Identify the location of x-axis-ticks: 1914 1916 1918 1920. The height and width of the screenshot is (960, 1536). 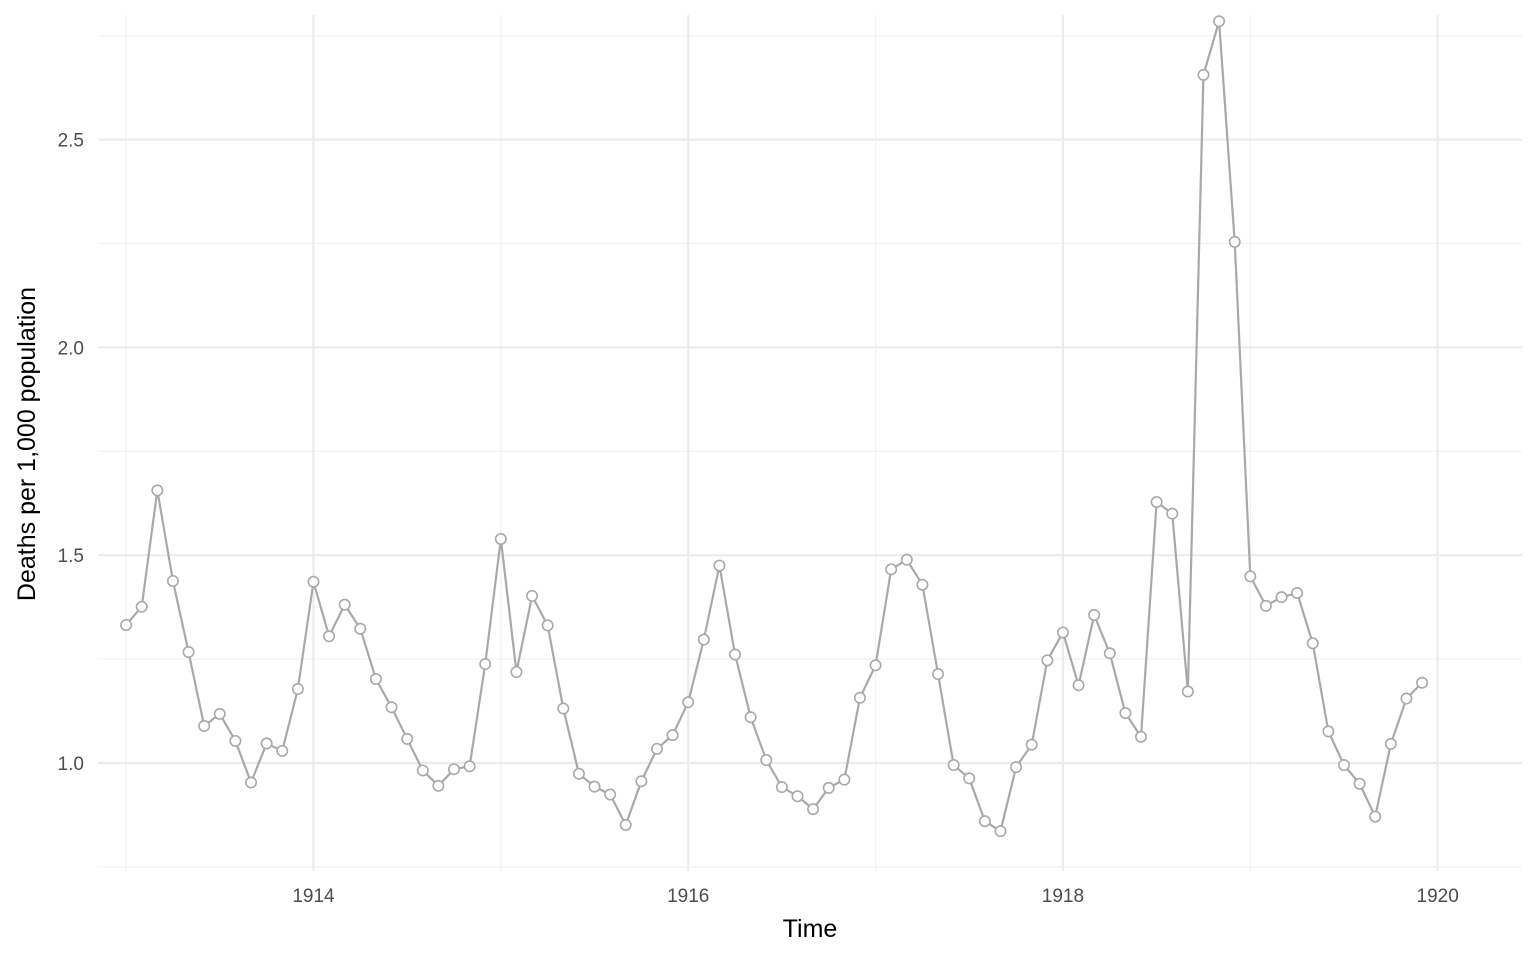
(875, 896).